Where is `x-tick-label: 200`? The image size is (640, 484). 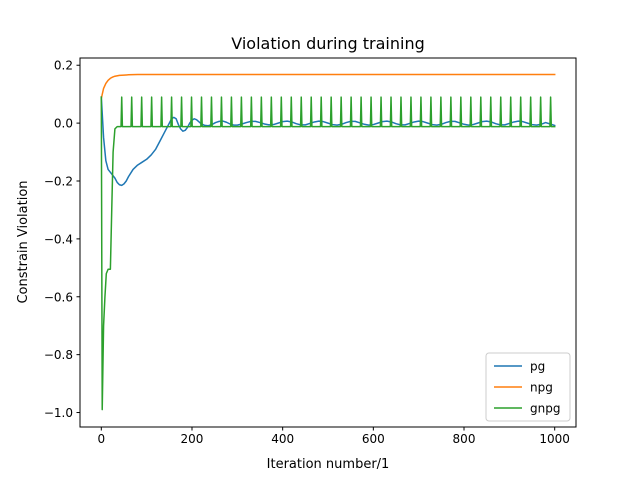
x-tick-label: 200 is located at coordinates (192, 439).